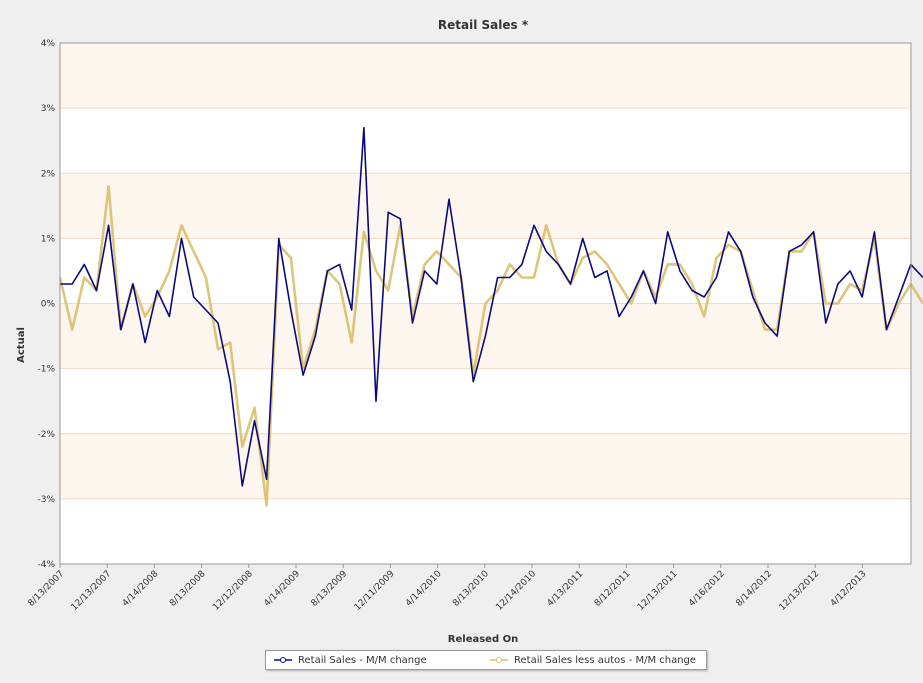  What do you see at coordinates (46, 500) in the screenshot?
I see `y-tick-label: -3%` at bounding box center [46, 500].